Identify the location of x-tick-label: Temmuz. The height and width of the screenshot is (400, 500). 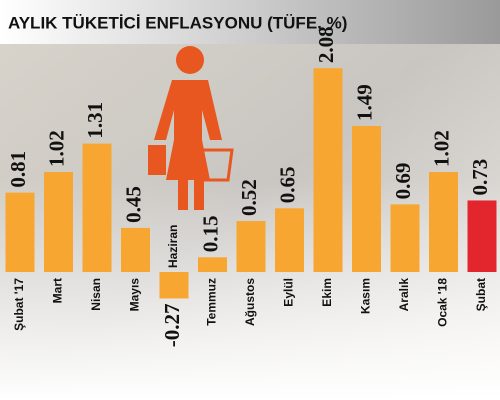
(212, 302).